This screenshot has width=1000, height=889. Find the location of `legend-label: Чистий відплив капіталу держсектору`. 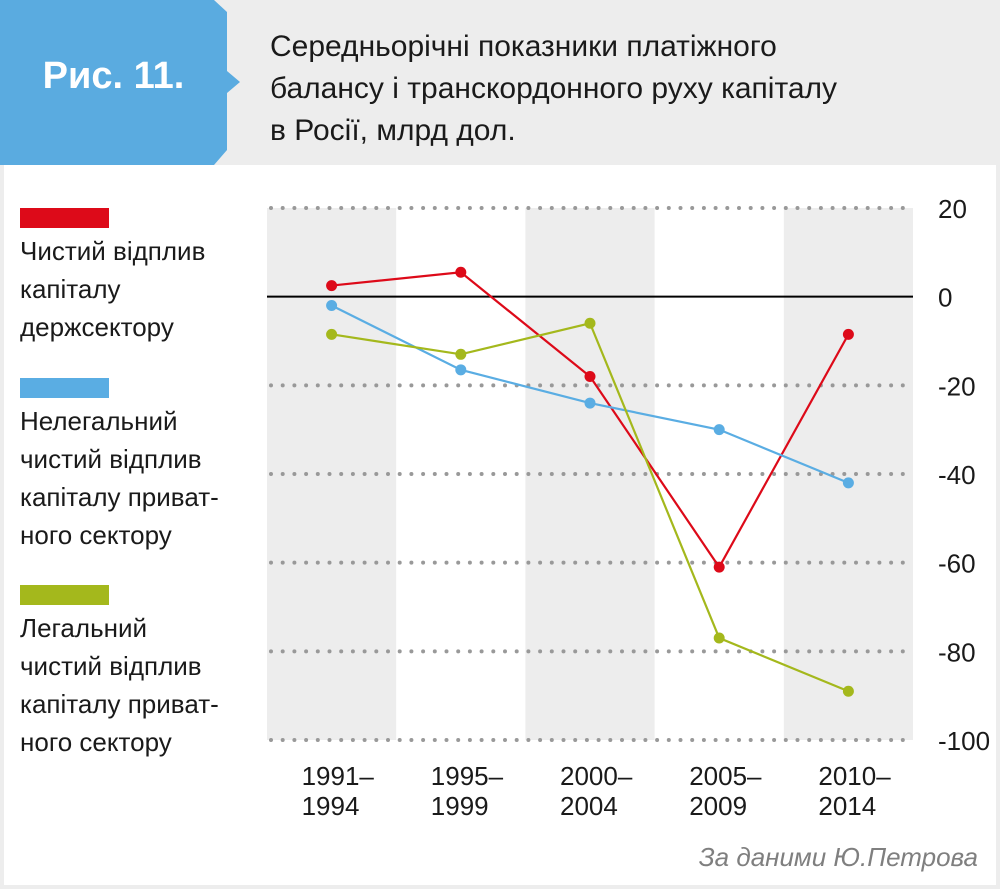

legend-label: Чистий відплив капіталу держсектору is located at coordinates (112, 289).